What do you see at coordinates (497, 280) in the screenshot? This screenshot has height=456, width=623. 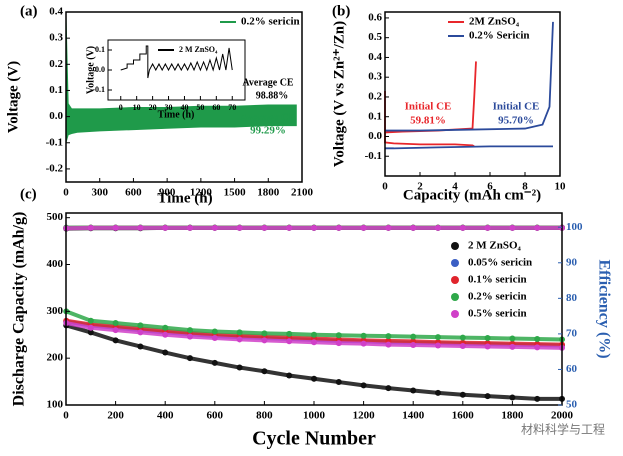 I see `legend-label: 0.1% sericin` at bounding box center [497, 280].